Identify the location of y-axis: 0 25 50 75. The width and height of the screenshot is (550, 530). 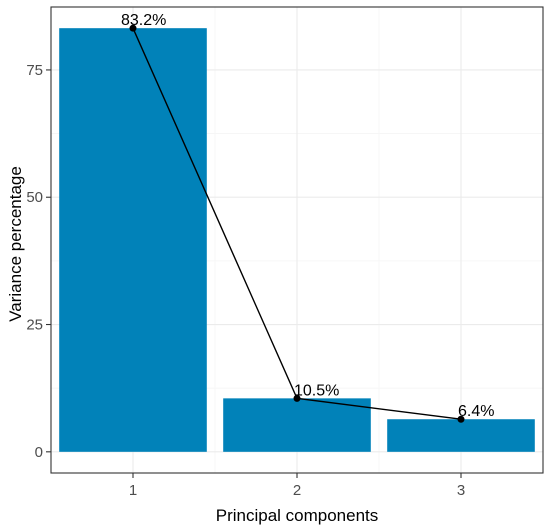
(38, 261).